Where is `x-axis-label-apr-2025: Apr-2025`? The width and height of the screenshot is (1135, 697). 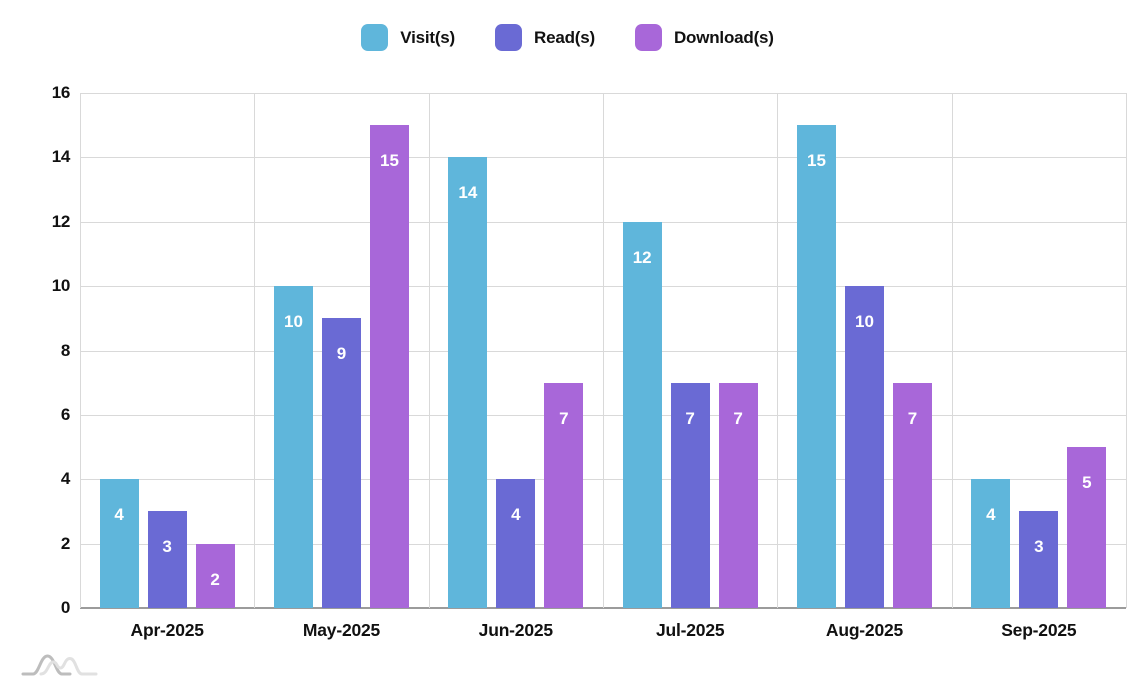 x-axis-label-apr-2025: Apr-2025 is located at coordinates (167, 630).